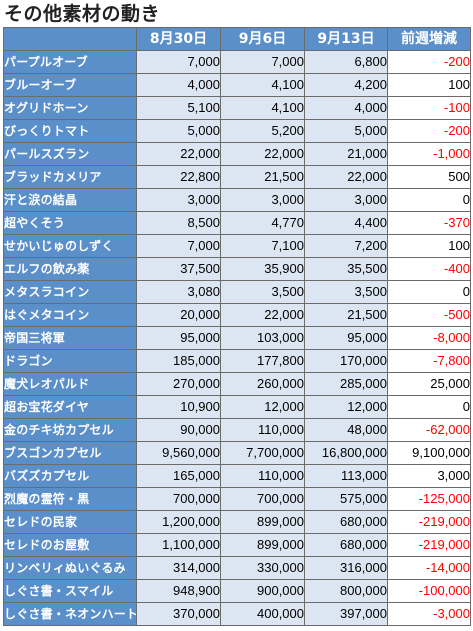  What do you see at coordinates (70, 568) in the screenshot?
I see `item-name-cell: リンベリィぬいぐるみ` at bounding box center [70, 568].